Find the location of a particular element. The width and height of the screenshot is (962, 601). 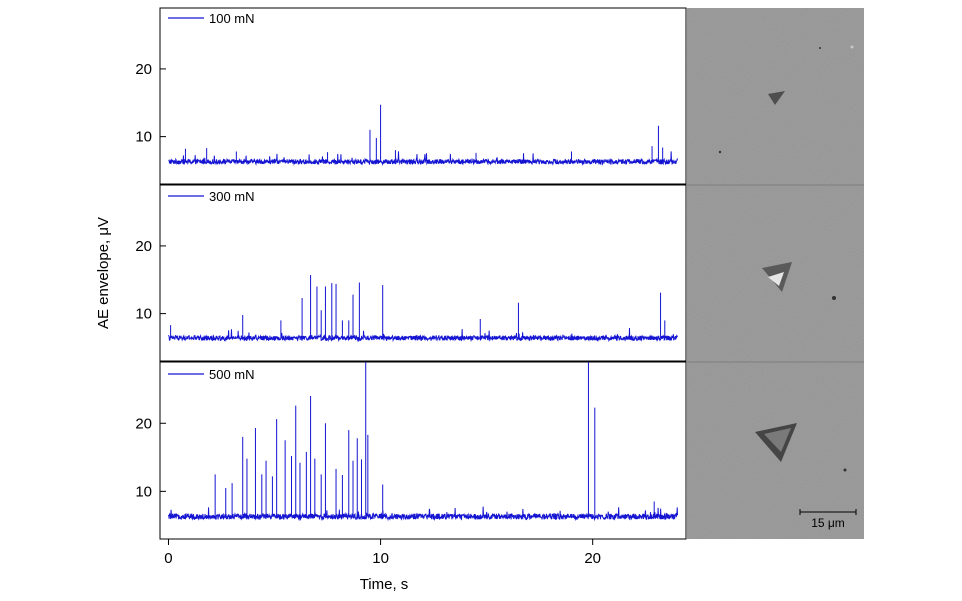

x-tick-label: 20 is located at coordinates (592, 558).